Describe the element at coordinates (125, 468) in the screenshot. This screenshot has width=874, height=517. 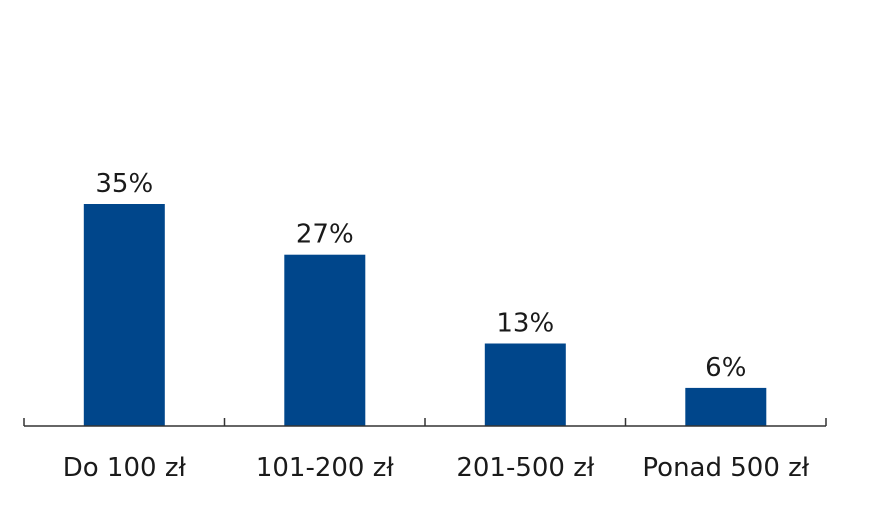
I see `x-tick-label-1: Do 100 zł` at that location.